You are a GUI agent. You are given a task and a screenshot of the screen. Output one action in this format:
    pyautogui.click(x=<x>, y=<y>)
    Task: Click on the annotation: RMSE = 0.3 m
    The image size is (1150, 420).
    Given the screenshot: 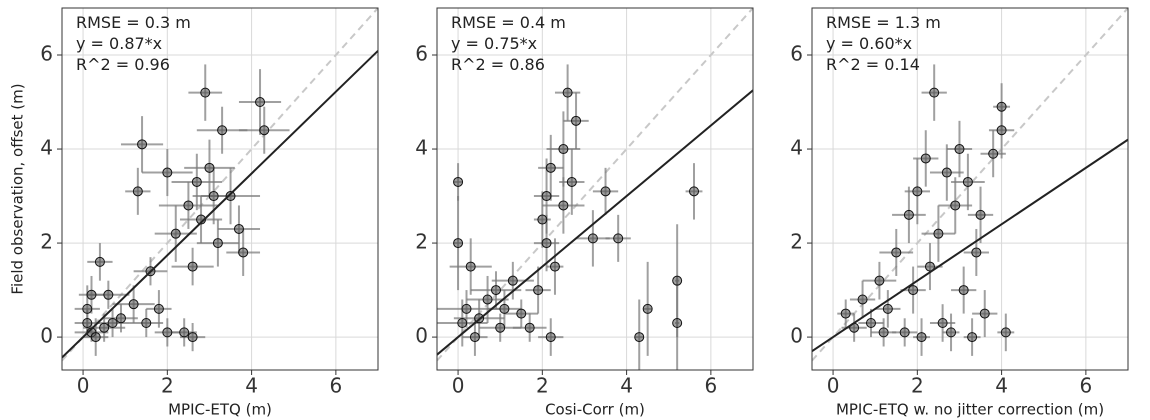 What is the action you would take?
    pyautogui.click(x=133, y=22)
    